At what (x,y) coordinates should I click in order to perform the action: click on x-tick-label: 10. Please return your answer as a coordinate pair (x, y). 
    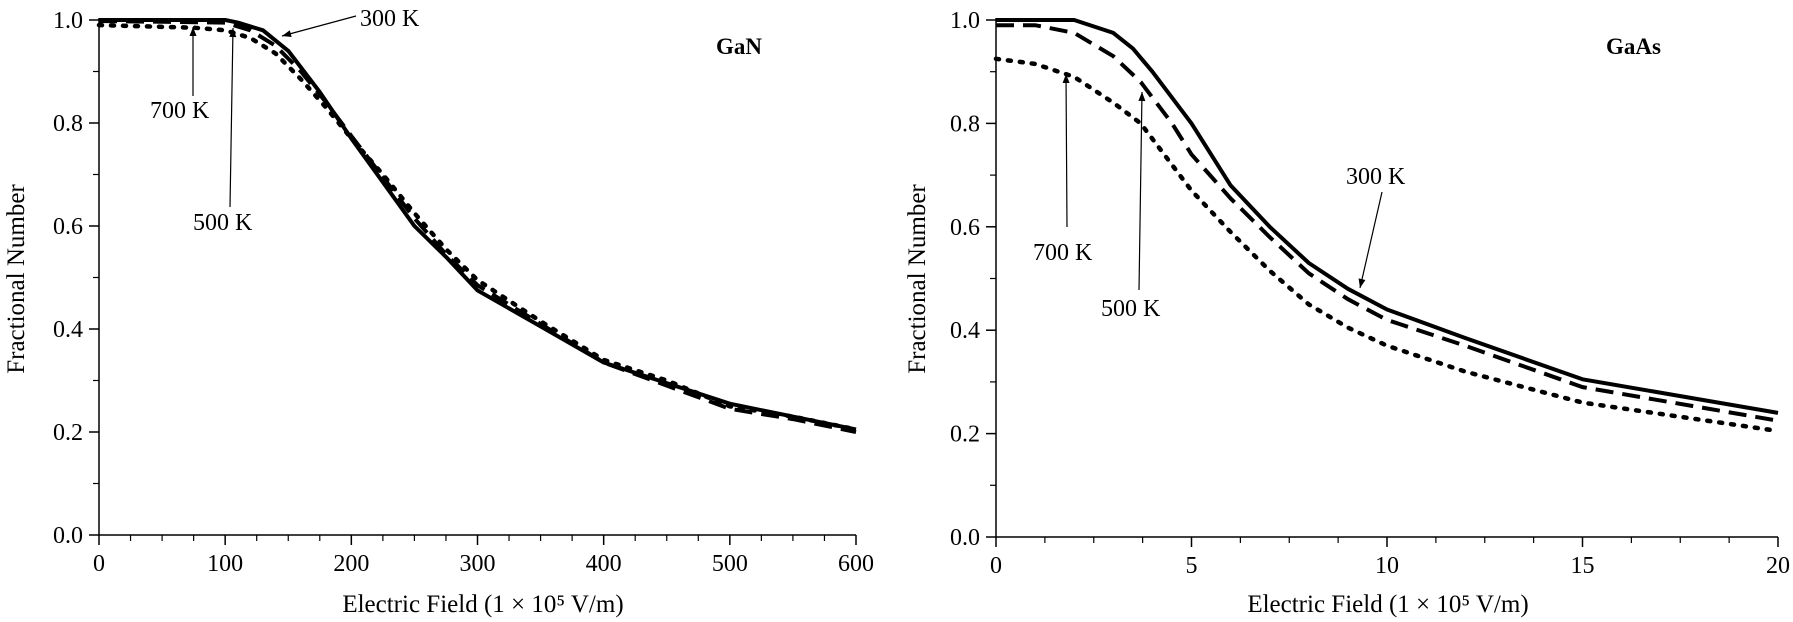
    Looking at the image, I should click on (1387, 566).